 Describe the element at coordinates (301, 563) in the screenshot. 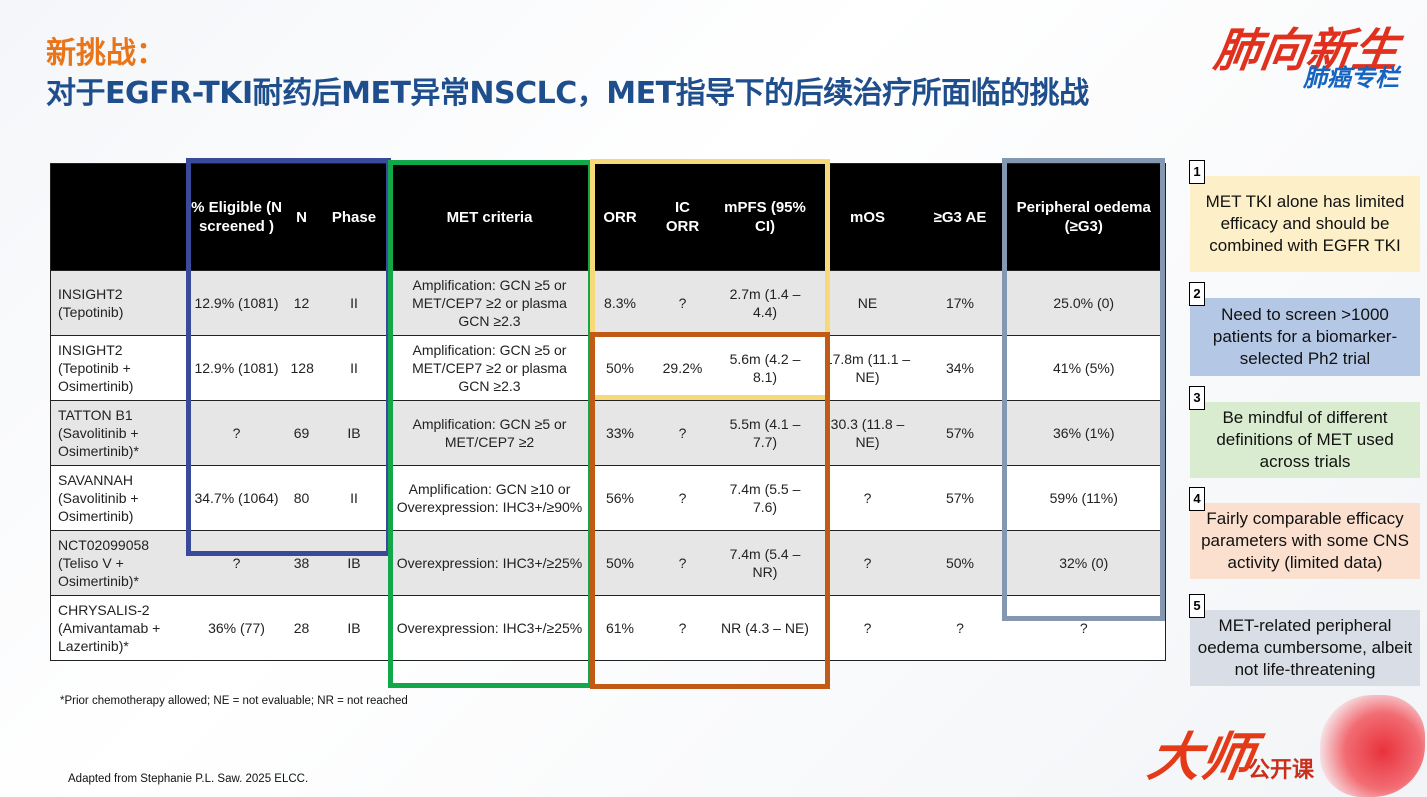

I see `cell-n: 38` at that location.